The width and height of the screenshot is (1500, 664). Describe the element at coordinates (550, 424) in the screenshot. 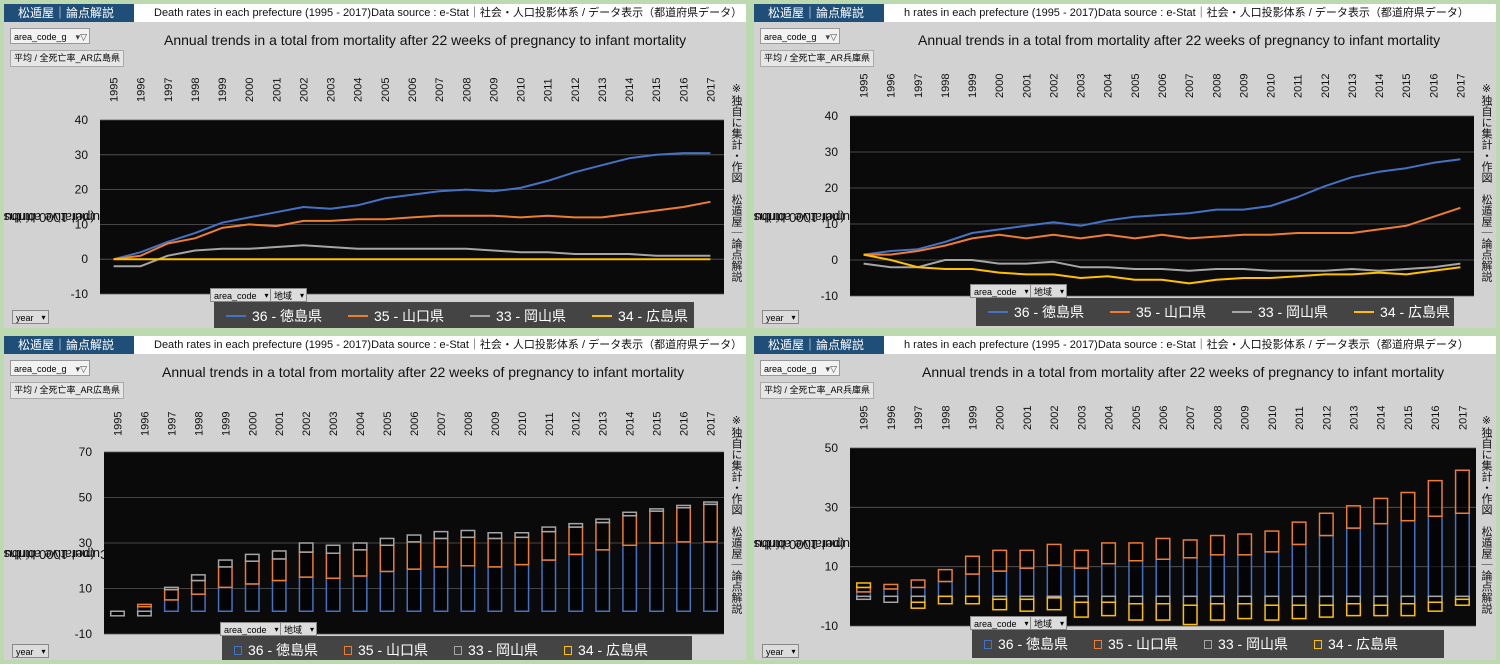

I see `x-tick-label: 2011` at that location.